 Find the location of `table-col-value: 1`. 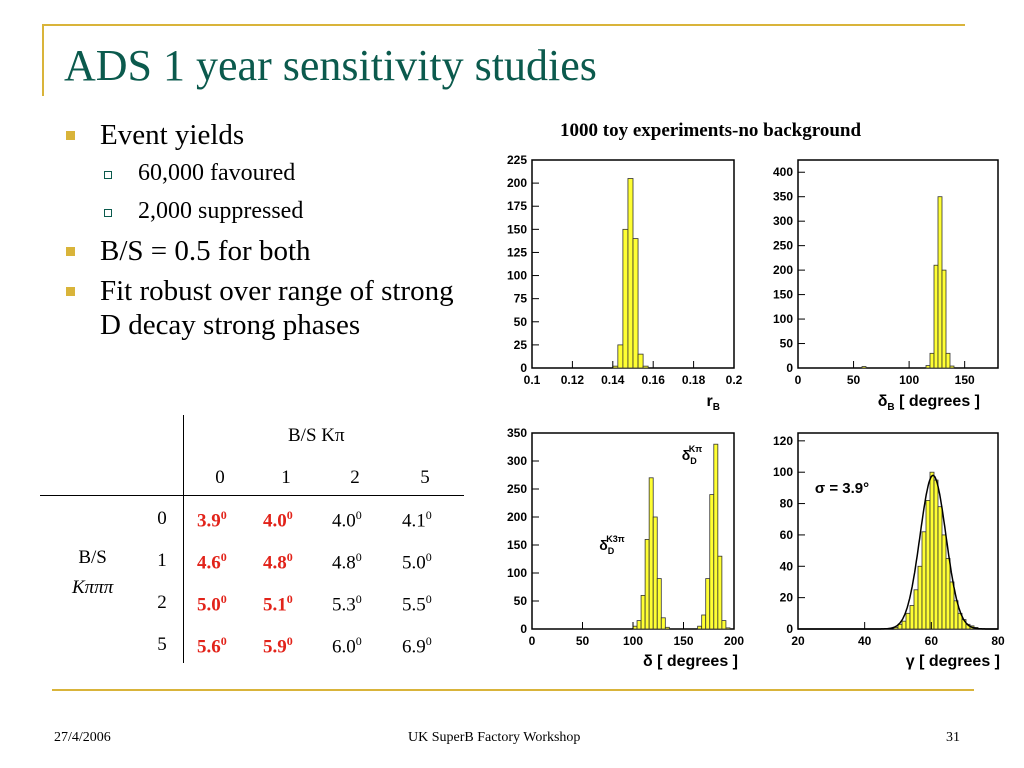

table-col-value: 1 is located at coordinates (286, 477).